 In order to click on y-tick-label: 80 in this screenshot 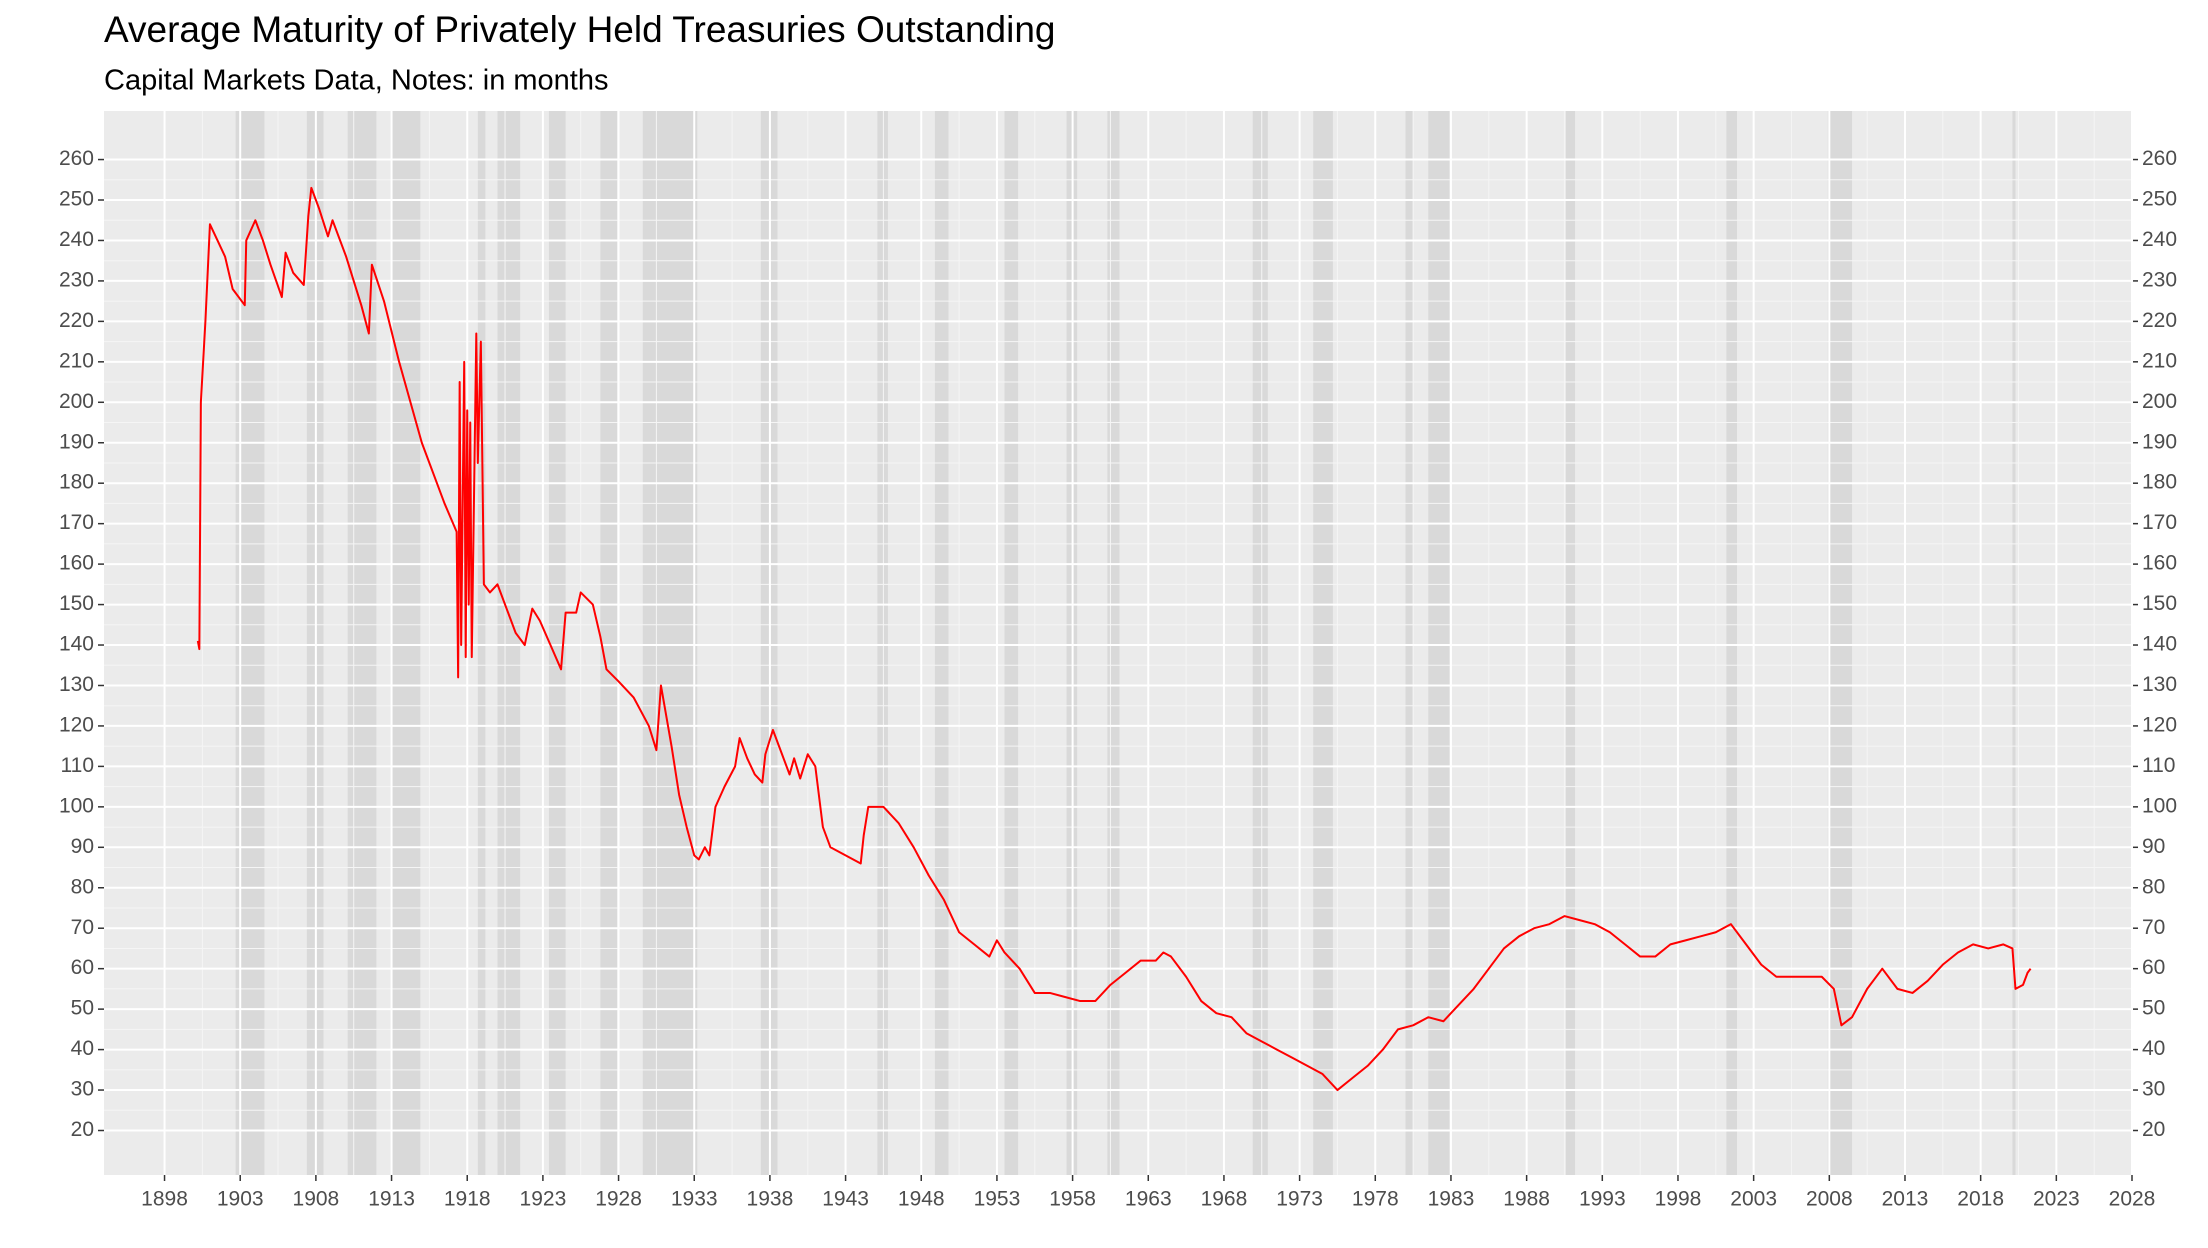, I will do `click(82, 886)`.